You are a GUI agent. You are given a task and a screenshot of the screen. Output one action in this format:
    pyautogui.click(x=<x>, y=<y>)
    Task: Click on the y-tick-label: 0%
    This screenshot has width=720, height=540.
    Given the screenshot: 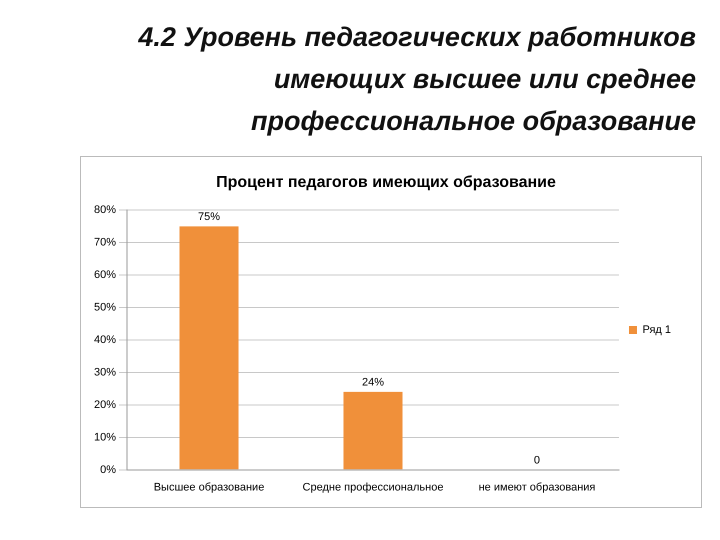 What is the action you would take?
    pyautogui.click(x=108, y=470)
    